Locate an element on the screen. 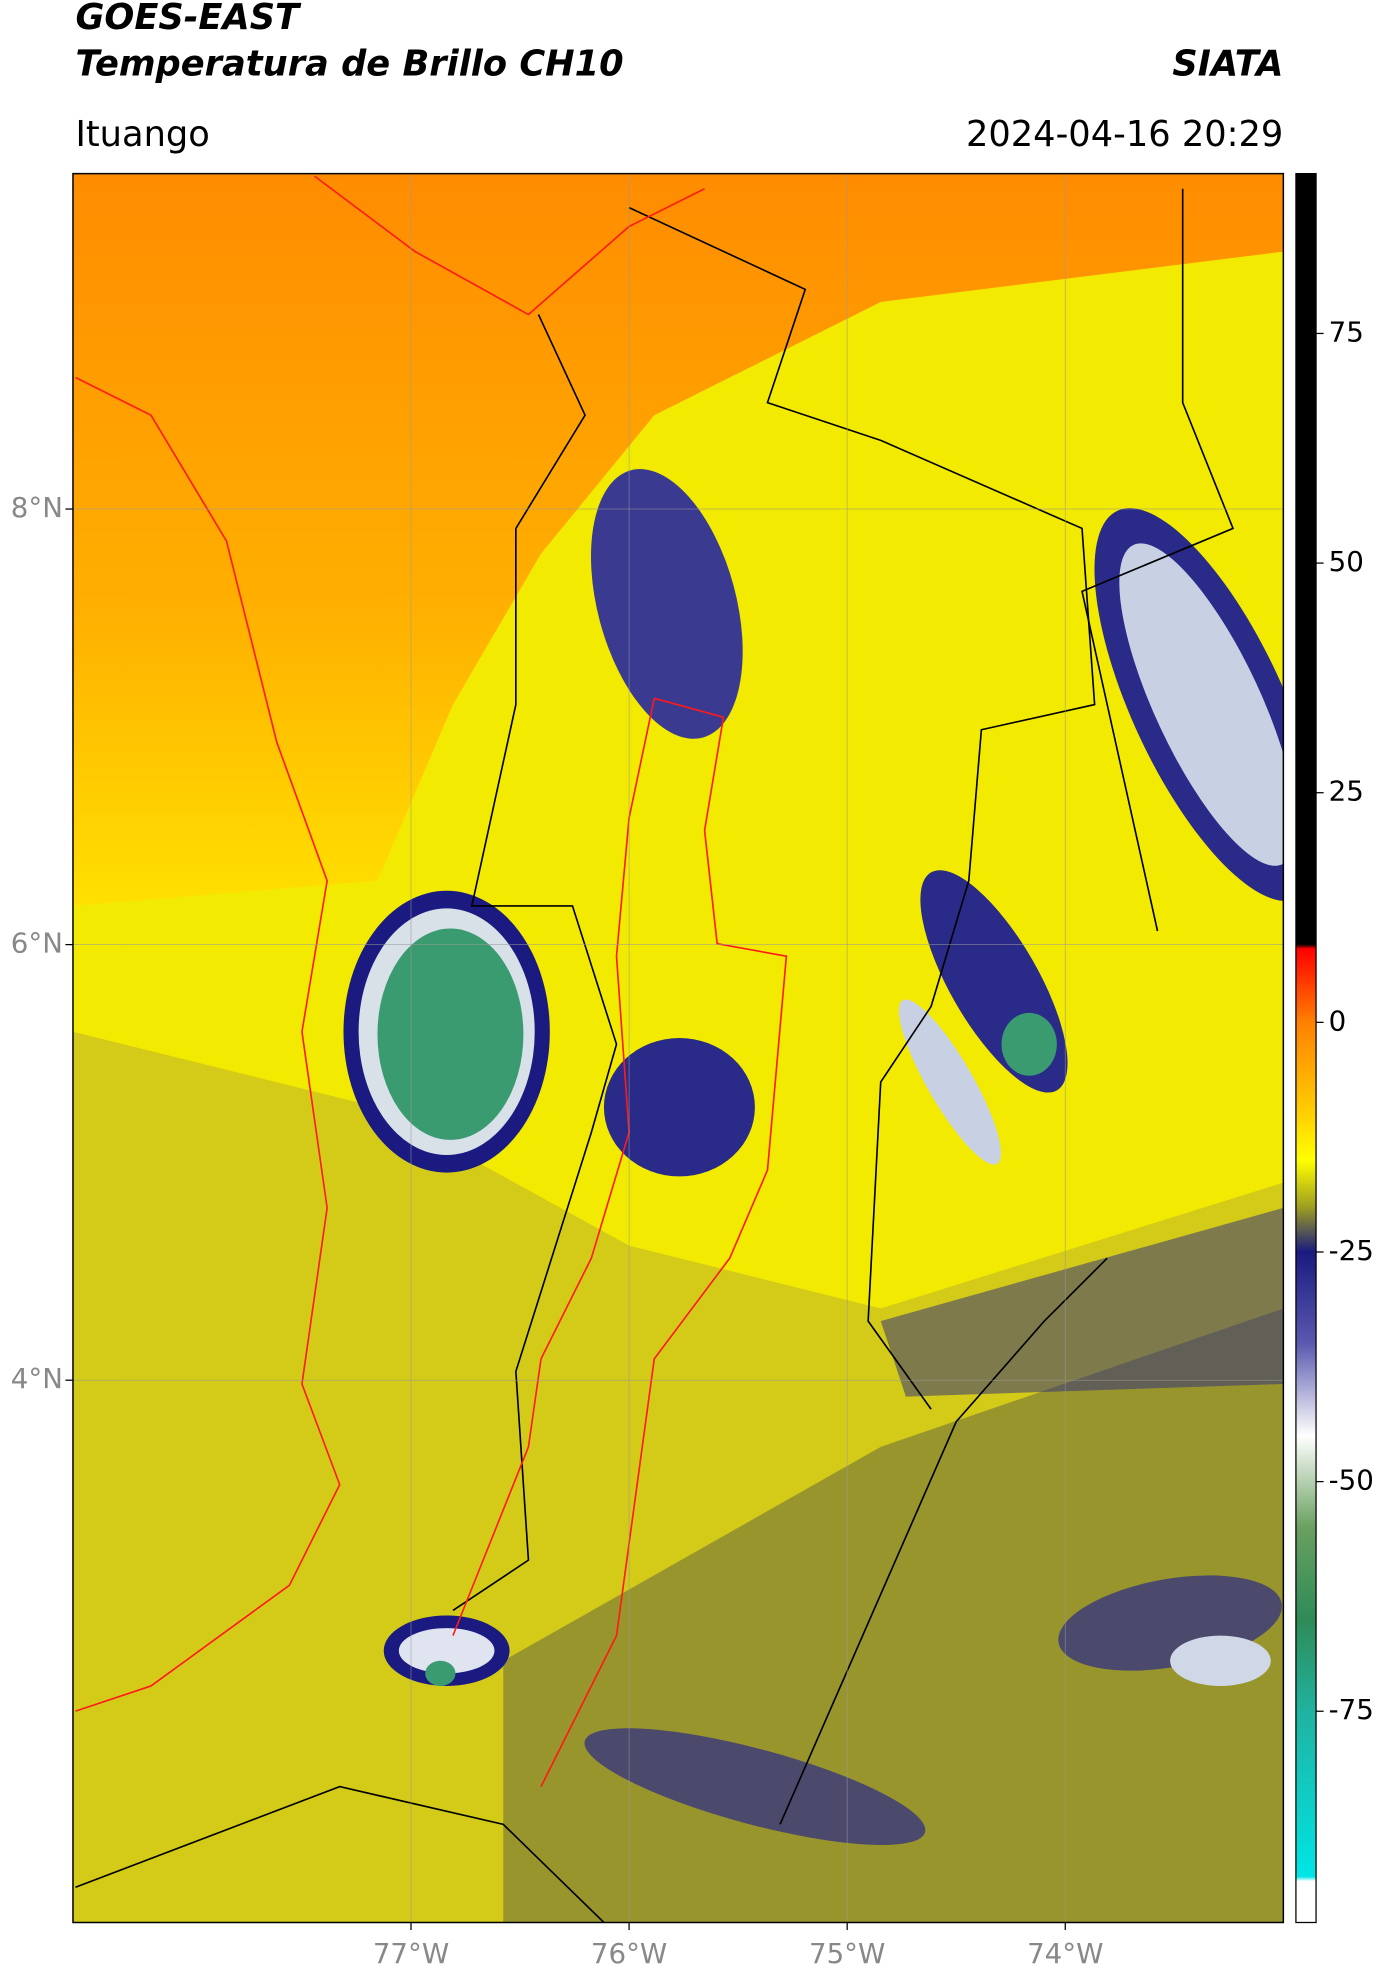 This screenshot has width=1384, height=1981. y-tick-label: 8°N is located at coordinates (37, 507).